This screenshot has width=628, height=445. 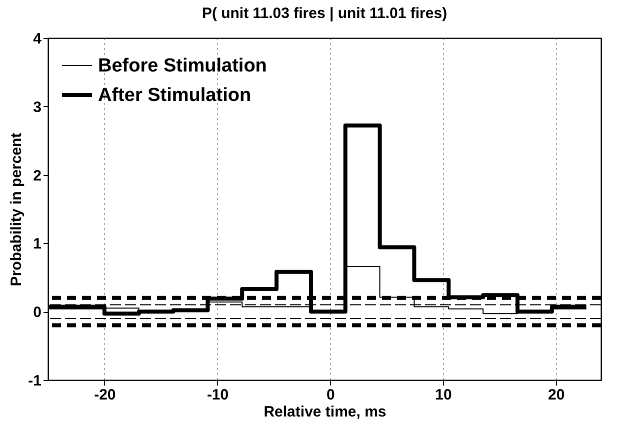 I want to click on y-axis-title: Probability in percent, so click(x=17, y=209).